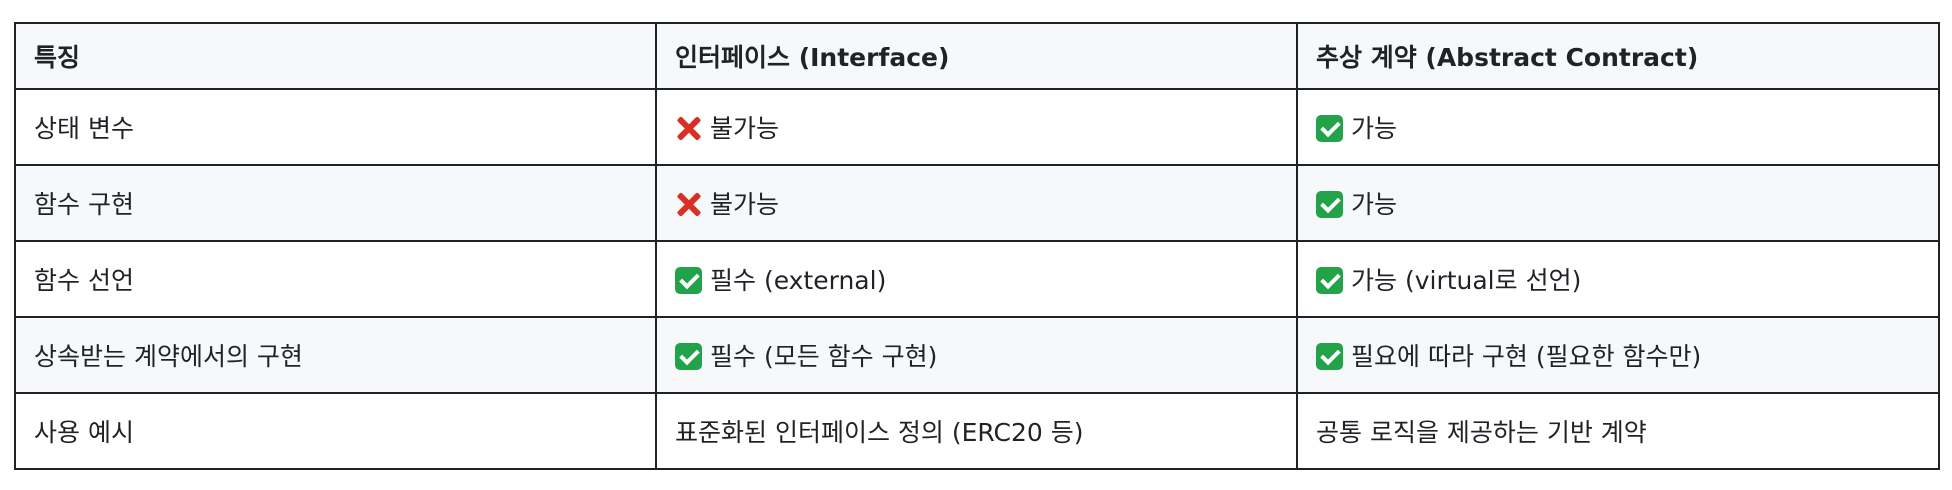 This screenshot has height=490, width=1952. Describe the element at coordinates (1526, 356) in the screenshot. I see `cell-text: 필요에 따라 구현 (필요한 함수만)` at that location.